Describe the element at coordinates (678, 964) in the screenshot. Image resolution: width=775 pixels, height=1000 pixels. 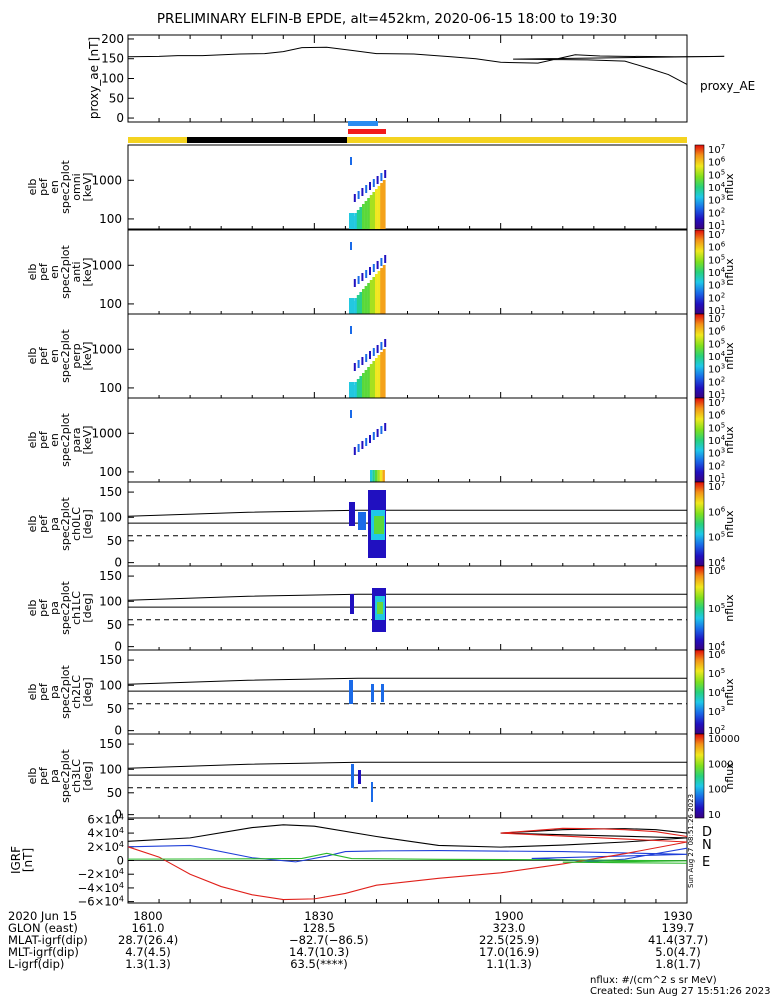
I see `x-axis-row-value: 1.8(1.7)` at that location.